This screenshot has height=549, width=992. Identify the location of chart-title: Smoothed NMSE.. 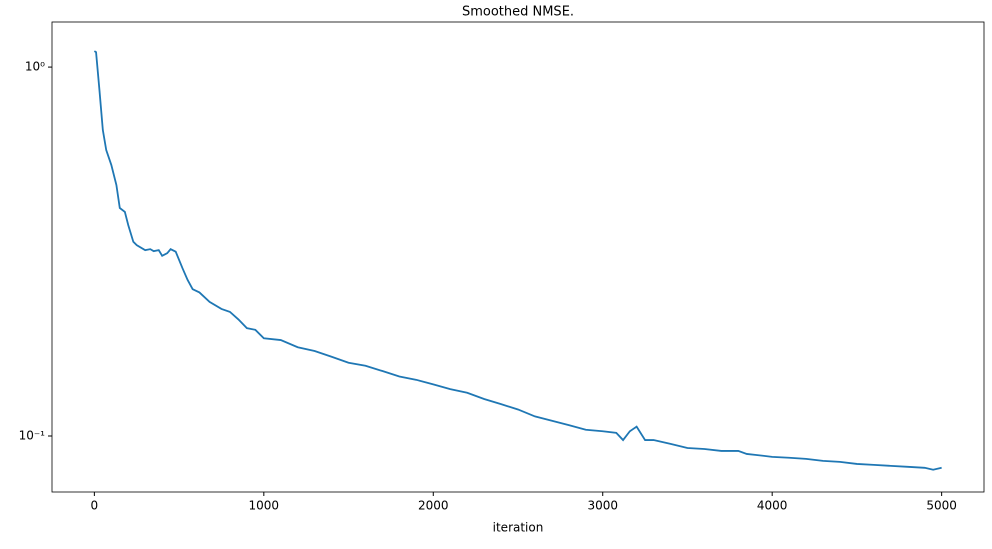
(518, 12).